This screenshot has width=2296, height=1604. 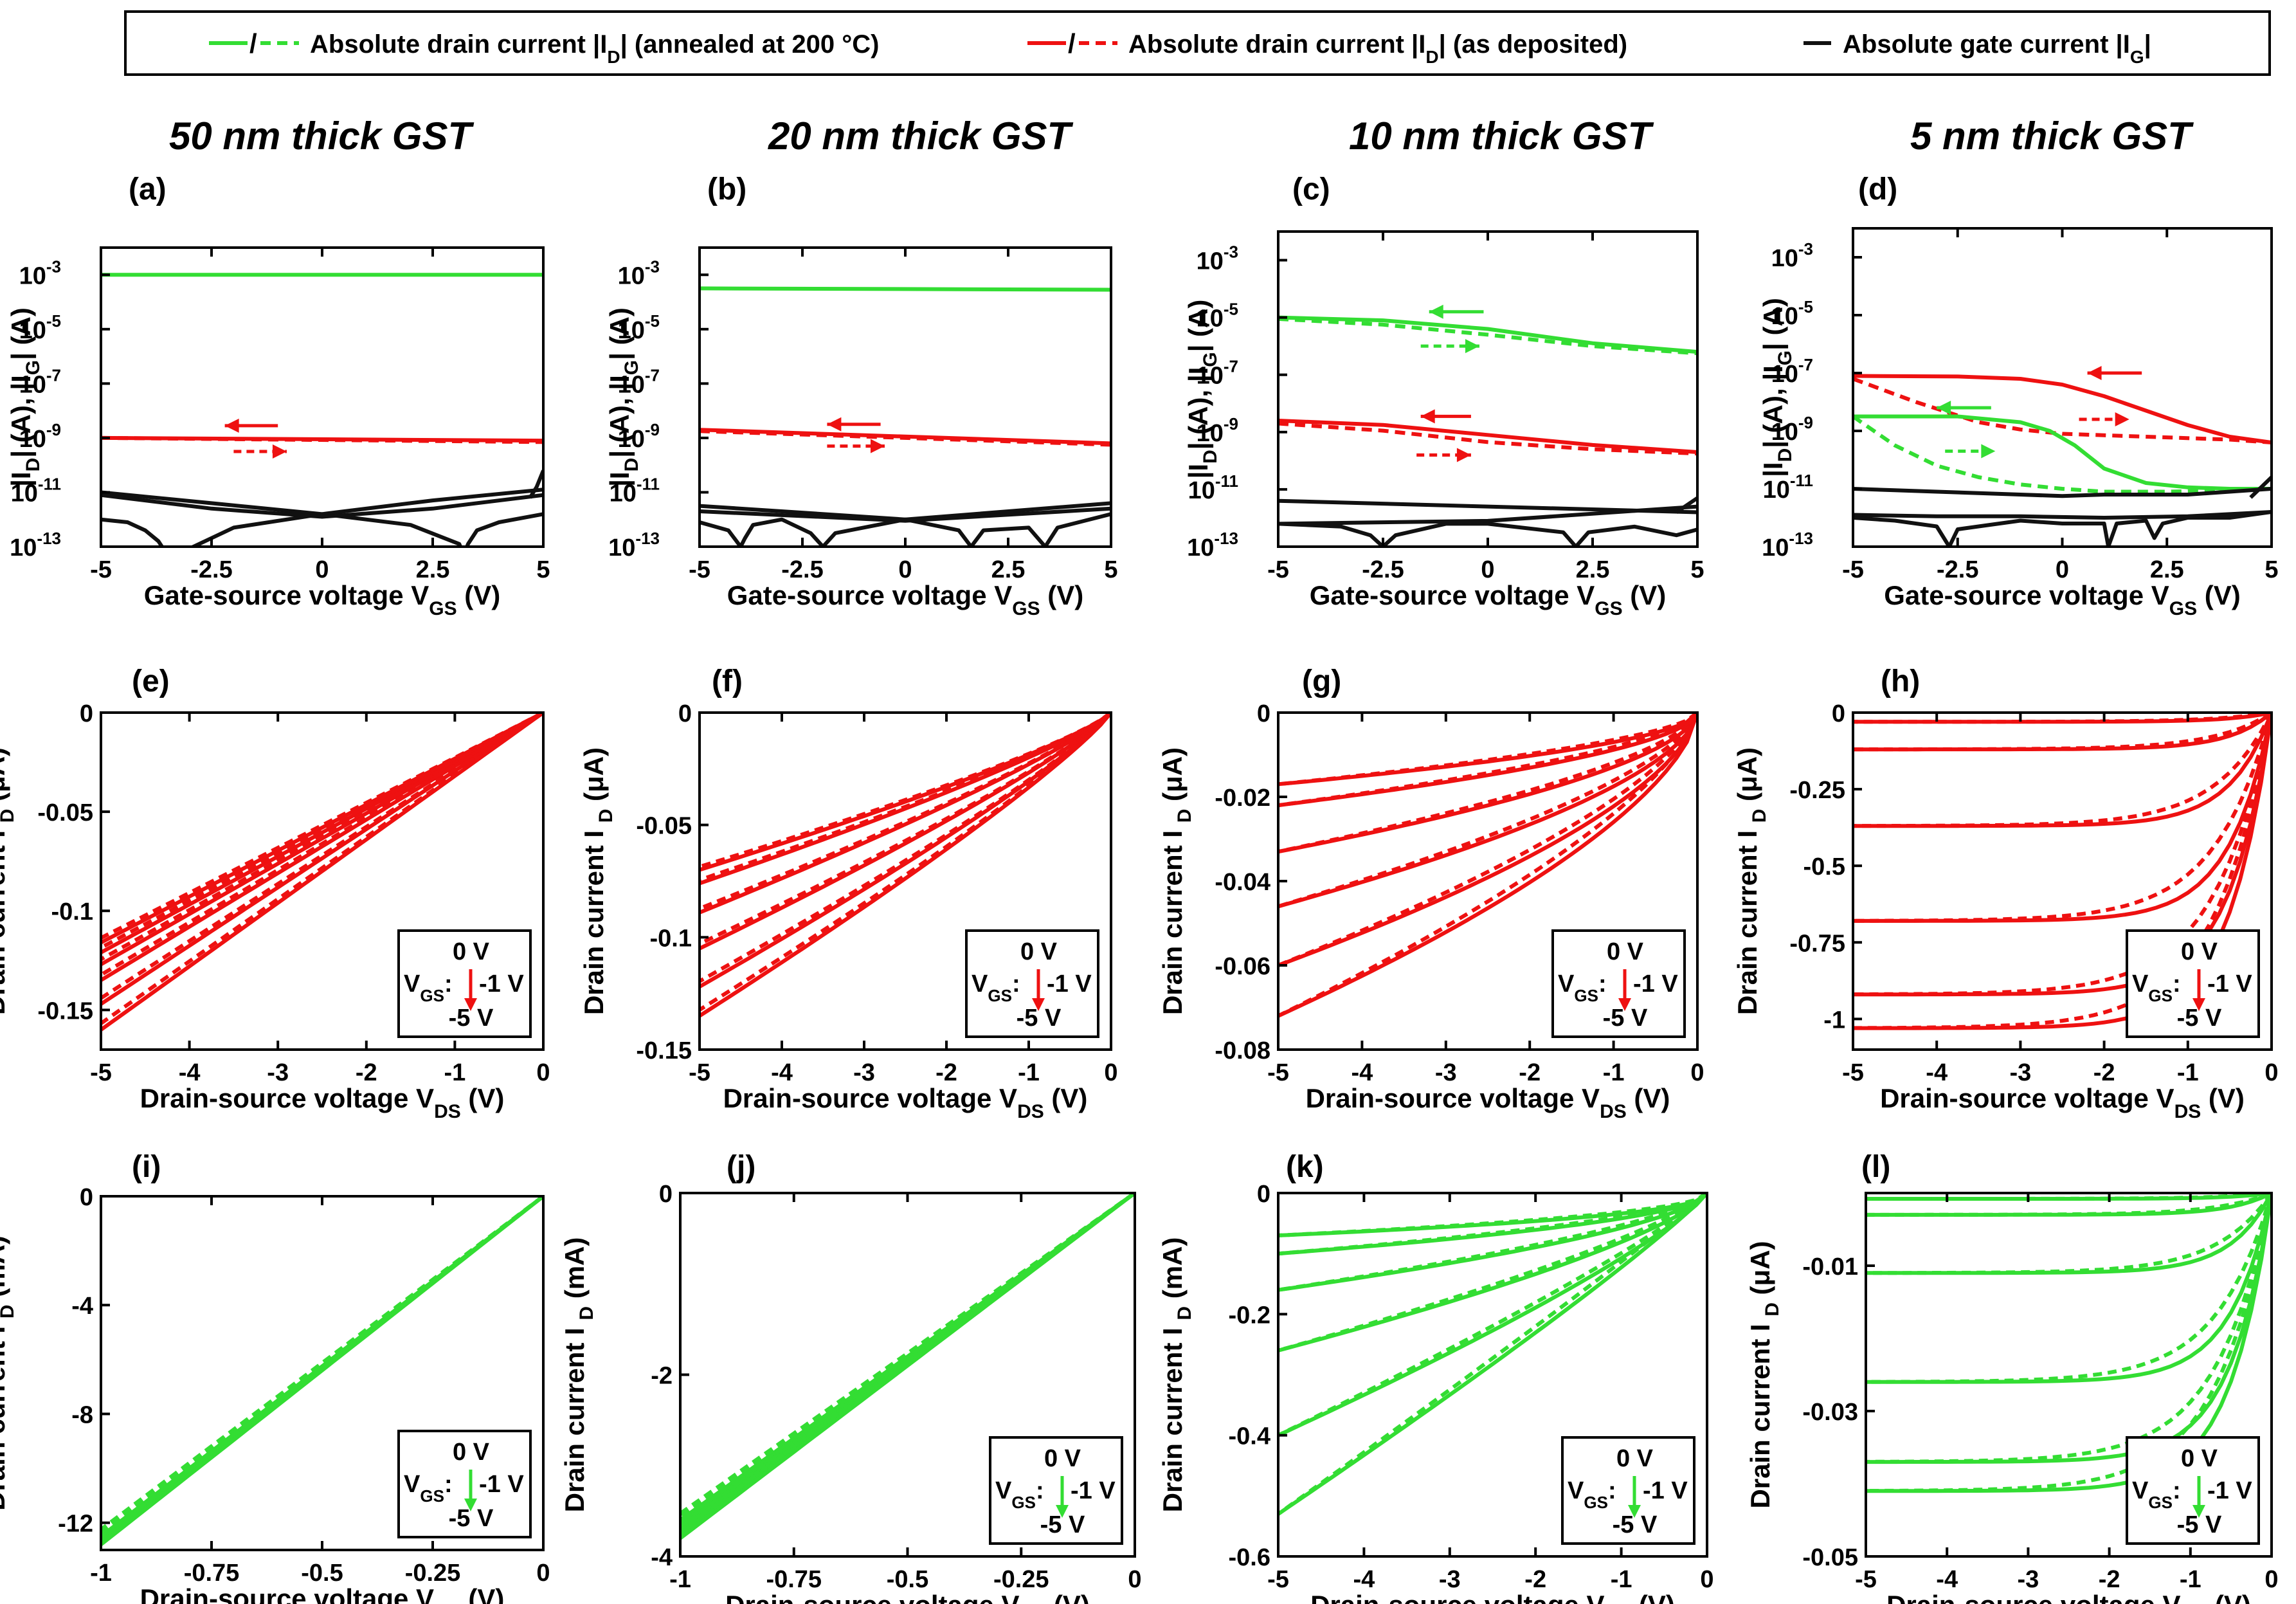 I want to click on legend-frame, so click(x=1197, y=43).